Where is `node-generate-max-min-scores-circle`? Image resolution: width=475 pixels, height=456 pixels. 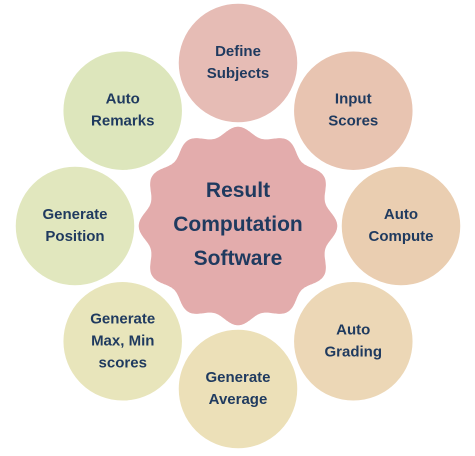 node-generate-max-min-scores-circle is located at coordinates (122, 341).